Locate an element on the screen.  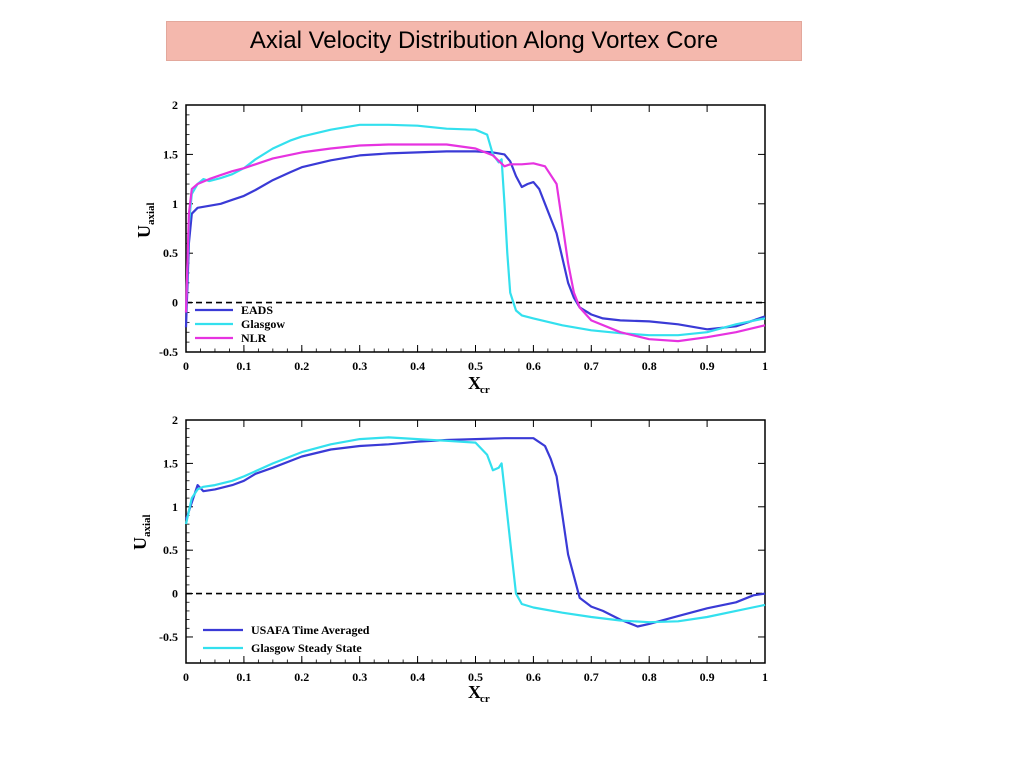
series-line-nlr is located at coordinates (475, 243).